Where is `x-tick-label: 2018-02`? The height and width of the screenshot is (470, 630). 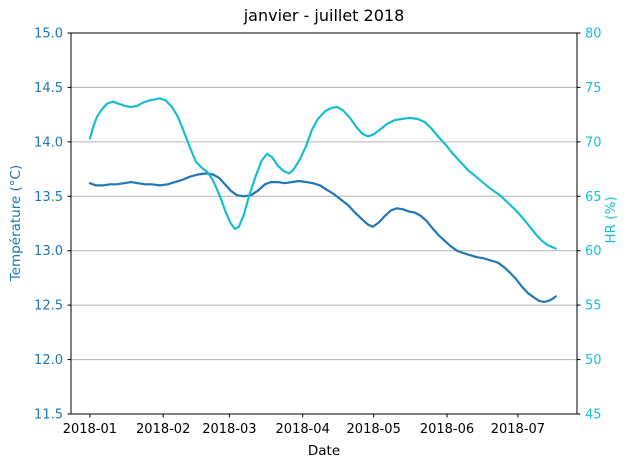 x-tick-label: 2018-02 is located at coordinates (163, 429).